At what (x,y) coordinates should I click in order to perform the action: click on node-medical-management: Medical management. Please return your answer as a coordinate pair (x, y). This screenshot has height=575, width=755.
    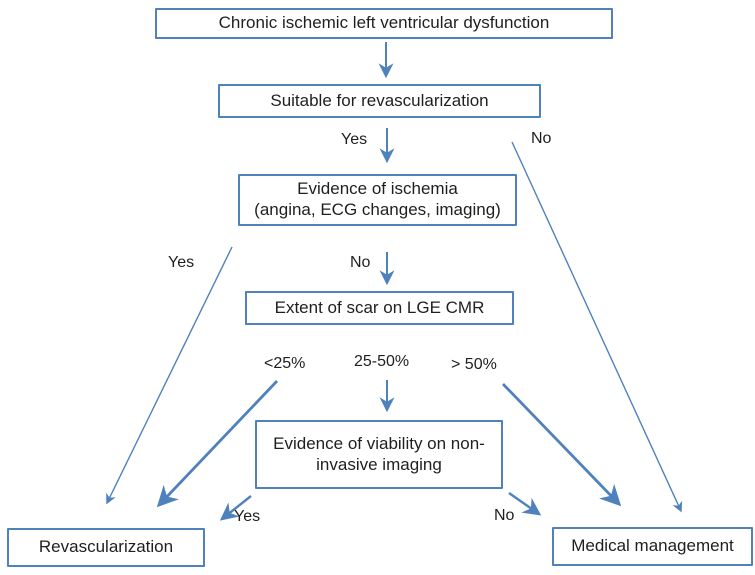
    Looking at the image, I should click on (652, 546).